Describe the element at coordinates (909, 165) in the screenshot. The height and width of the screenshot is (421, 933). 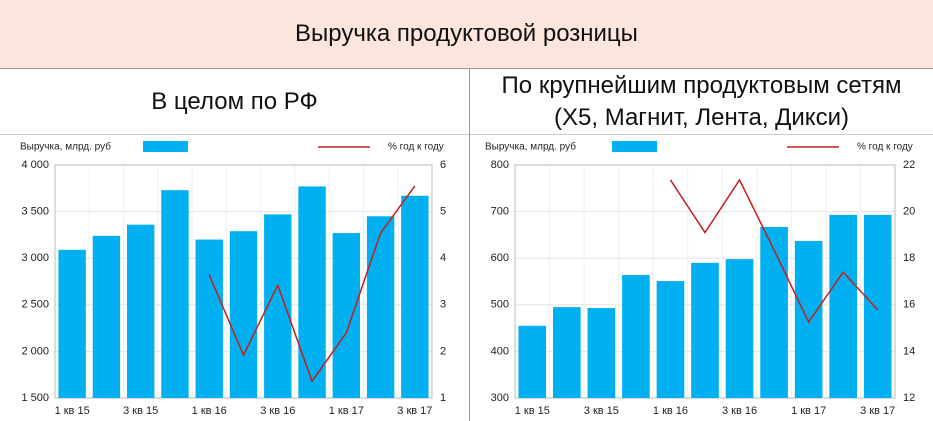
I see `y2-tick-label: 22` at that location.